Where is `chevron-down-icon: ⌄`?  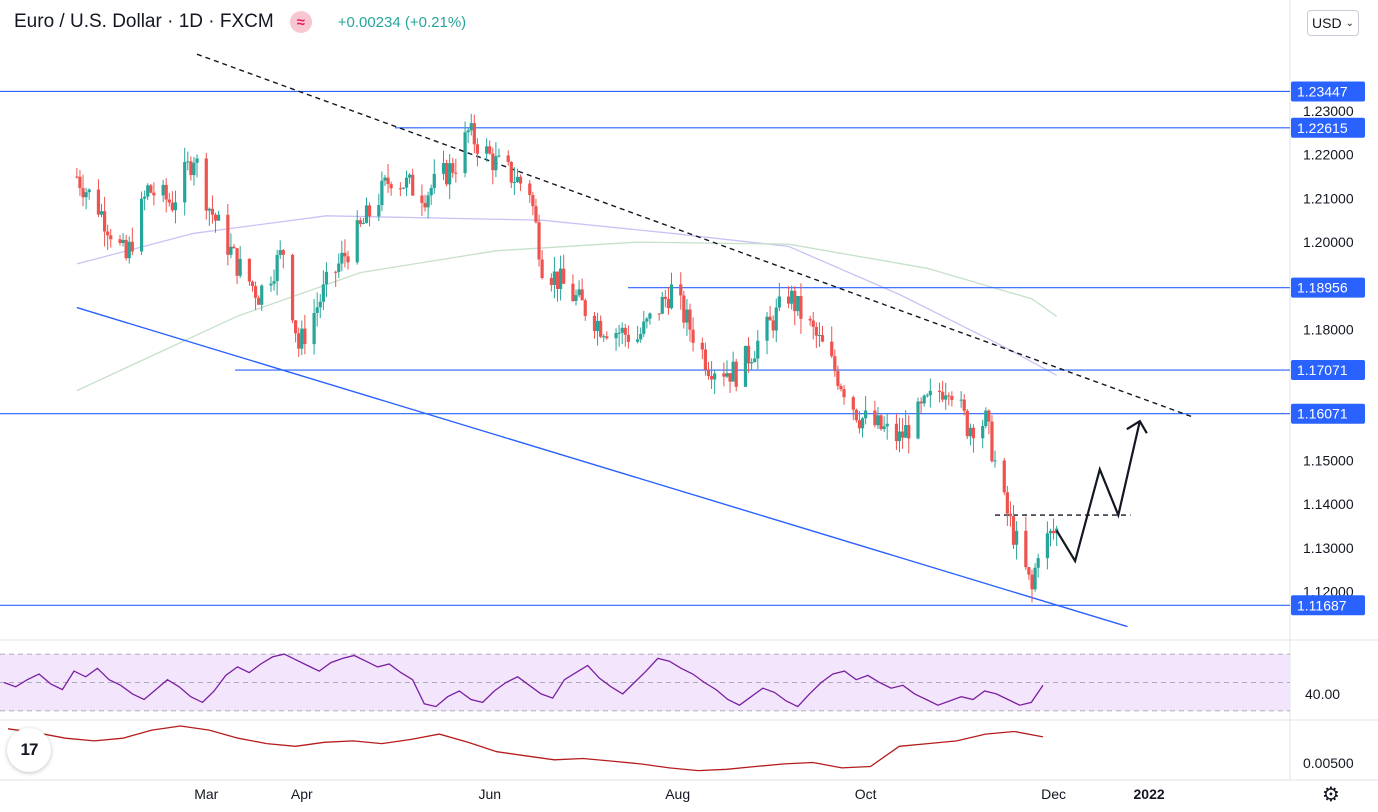 chevron-down-icon: ⌄ is located at coordinates (1349, 23).